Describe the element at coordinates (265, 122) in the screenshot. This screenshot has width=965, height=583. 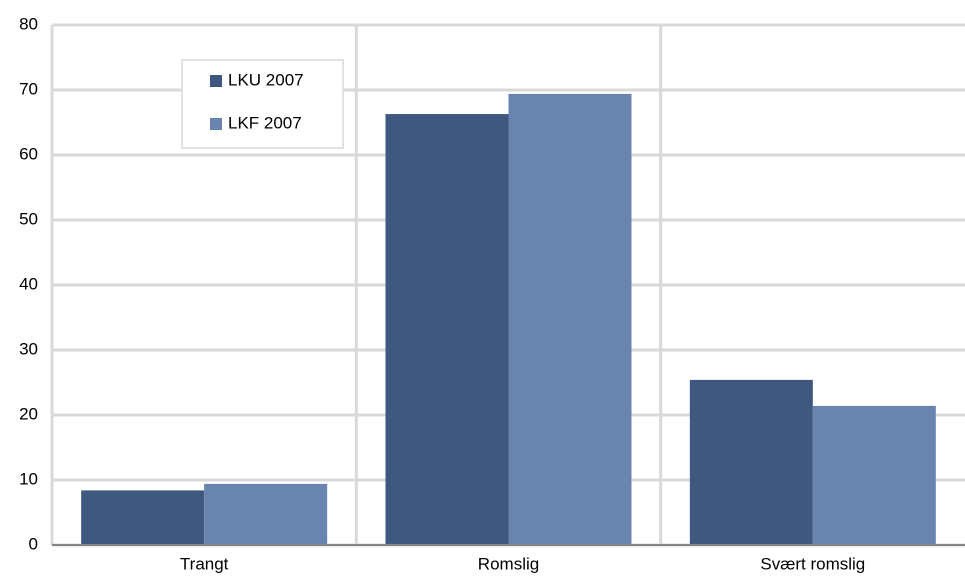
I see `legend-label: LKF 2007` at that location.